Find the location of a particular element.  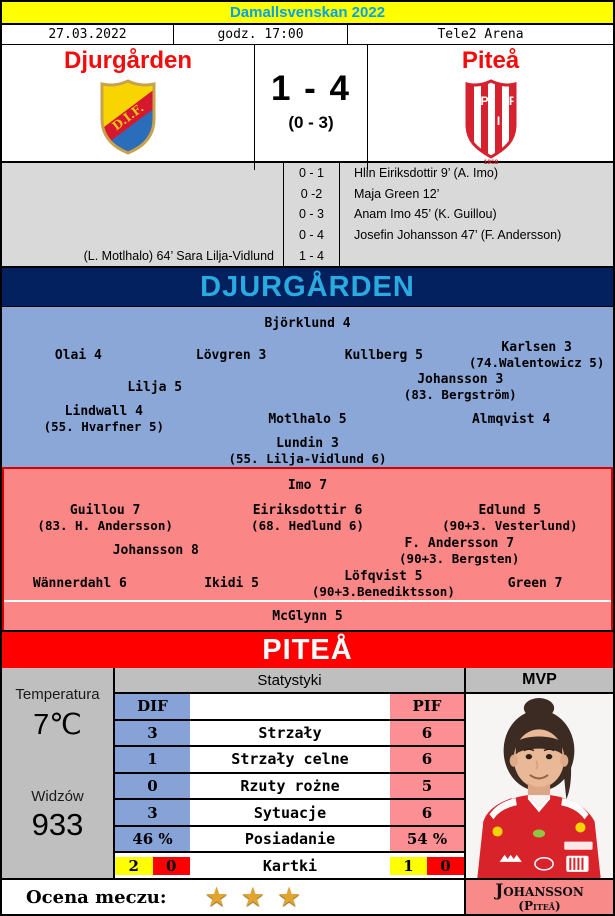

stats-col-header-row: DIF PIF is located at coordinates (289, 707).